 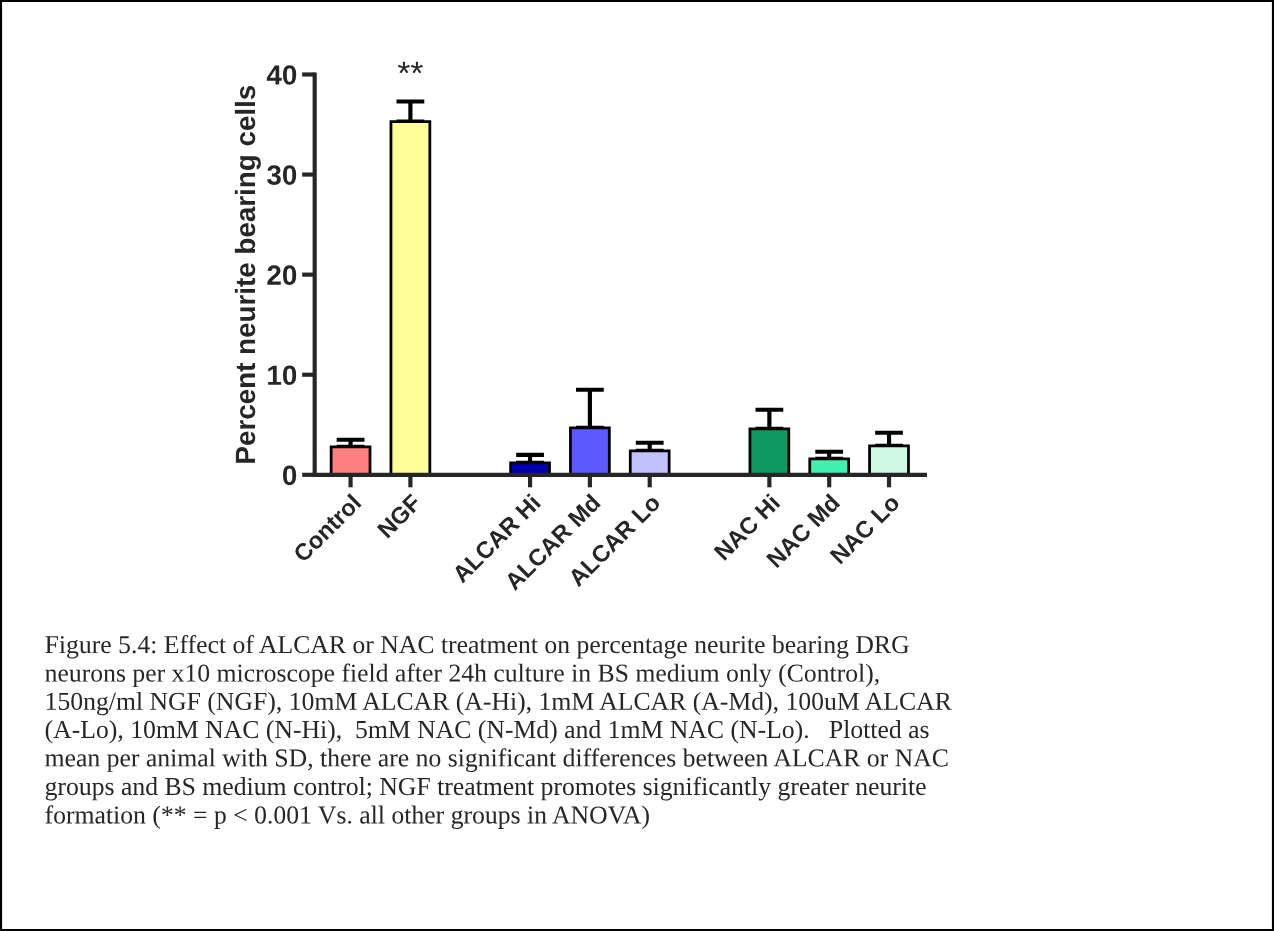 What do you see at coordinates (281, 75) in the screenshot?
I see `y-tick-label: 40` at bounding box center [281, 75].